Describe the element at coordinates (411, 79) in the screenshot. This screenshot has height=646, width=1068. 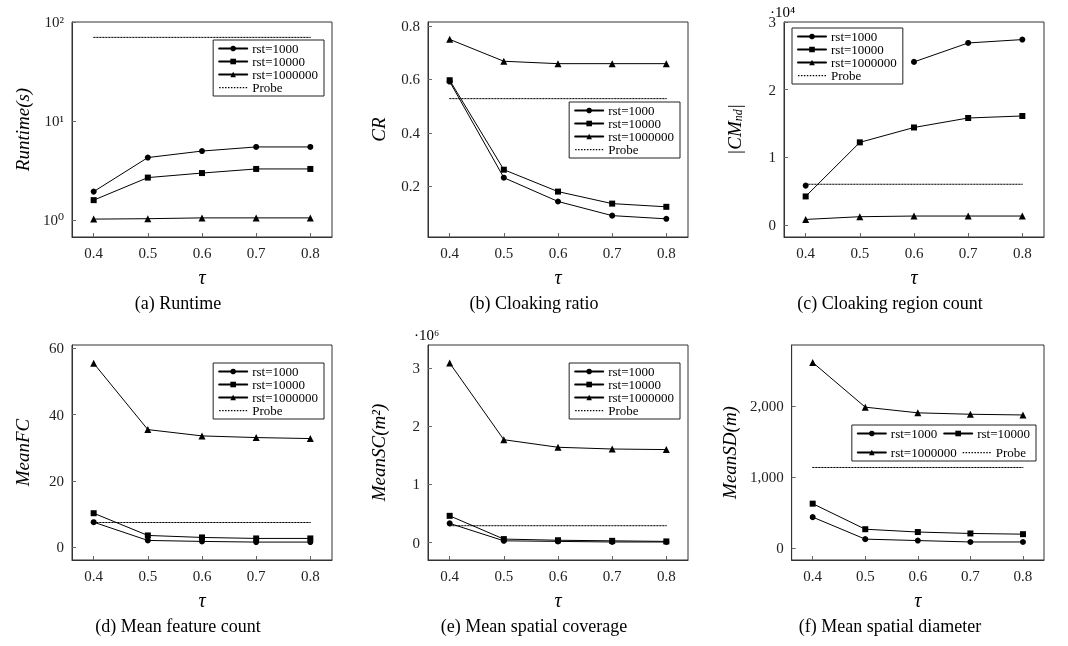
I see `y-tick-label: 0.6` at that location.